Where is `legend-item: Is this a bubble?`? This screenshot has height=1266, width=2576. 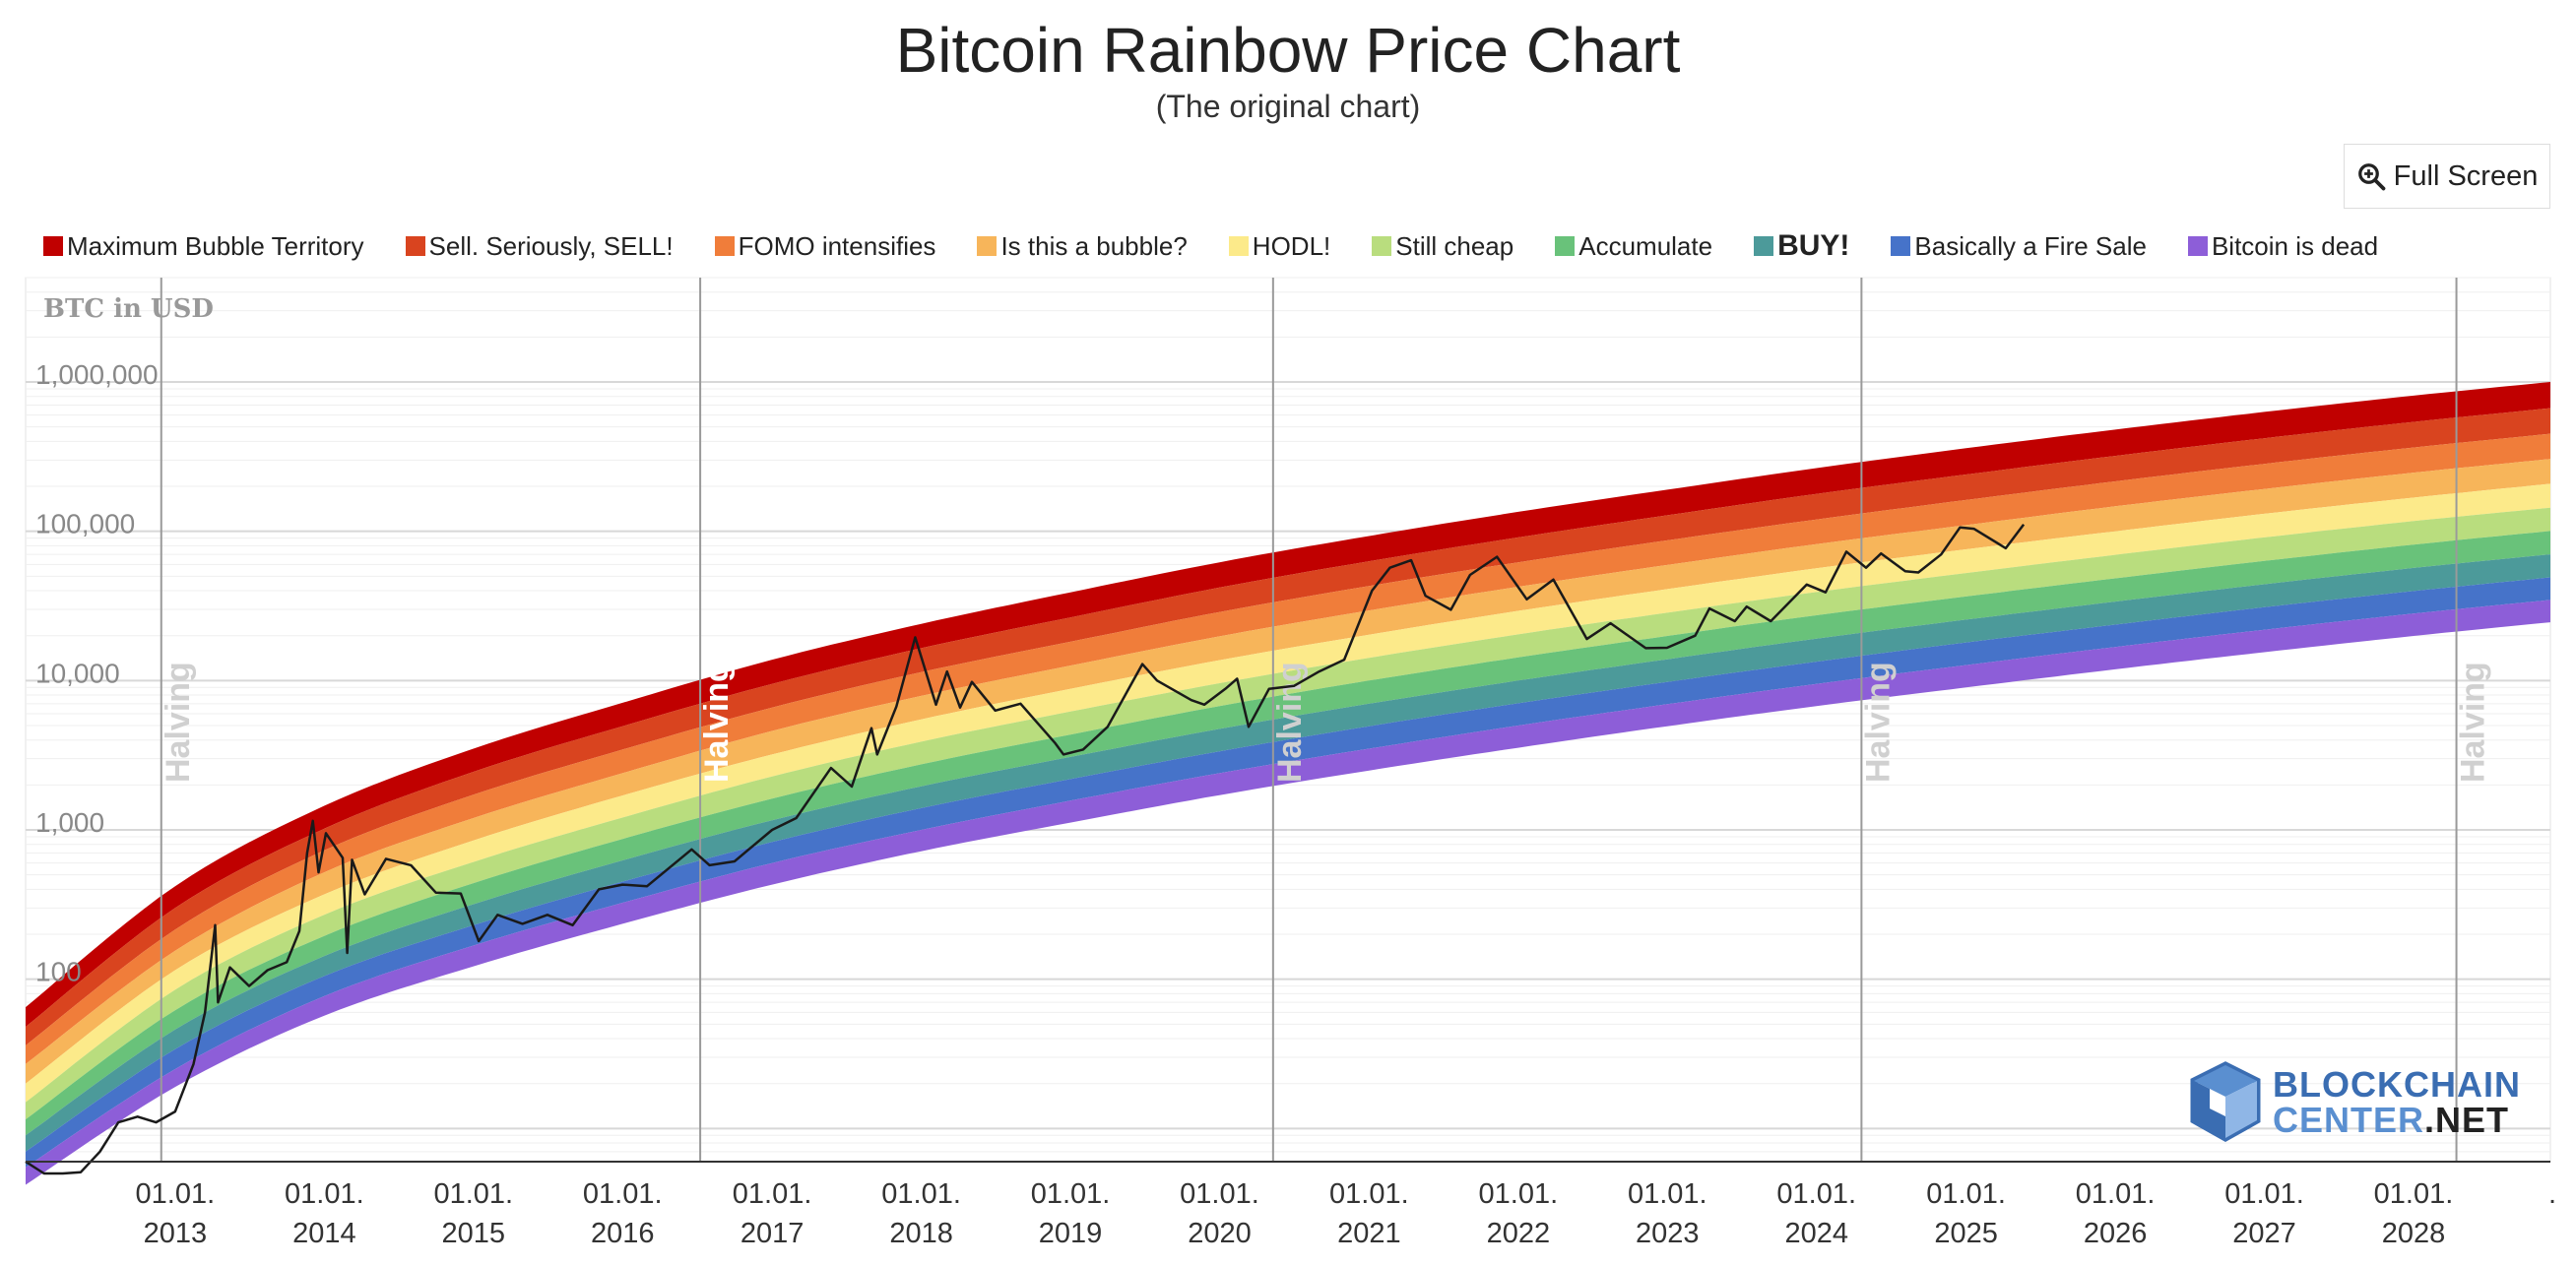 legend-item: Is this a bubble? is located at coordinates (1082, 246).